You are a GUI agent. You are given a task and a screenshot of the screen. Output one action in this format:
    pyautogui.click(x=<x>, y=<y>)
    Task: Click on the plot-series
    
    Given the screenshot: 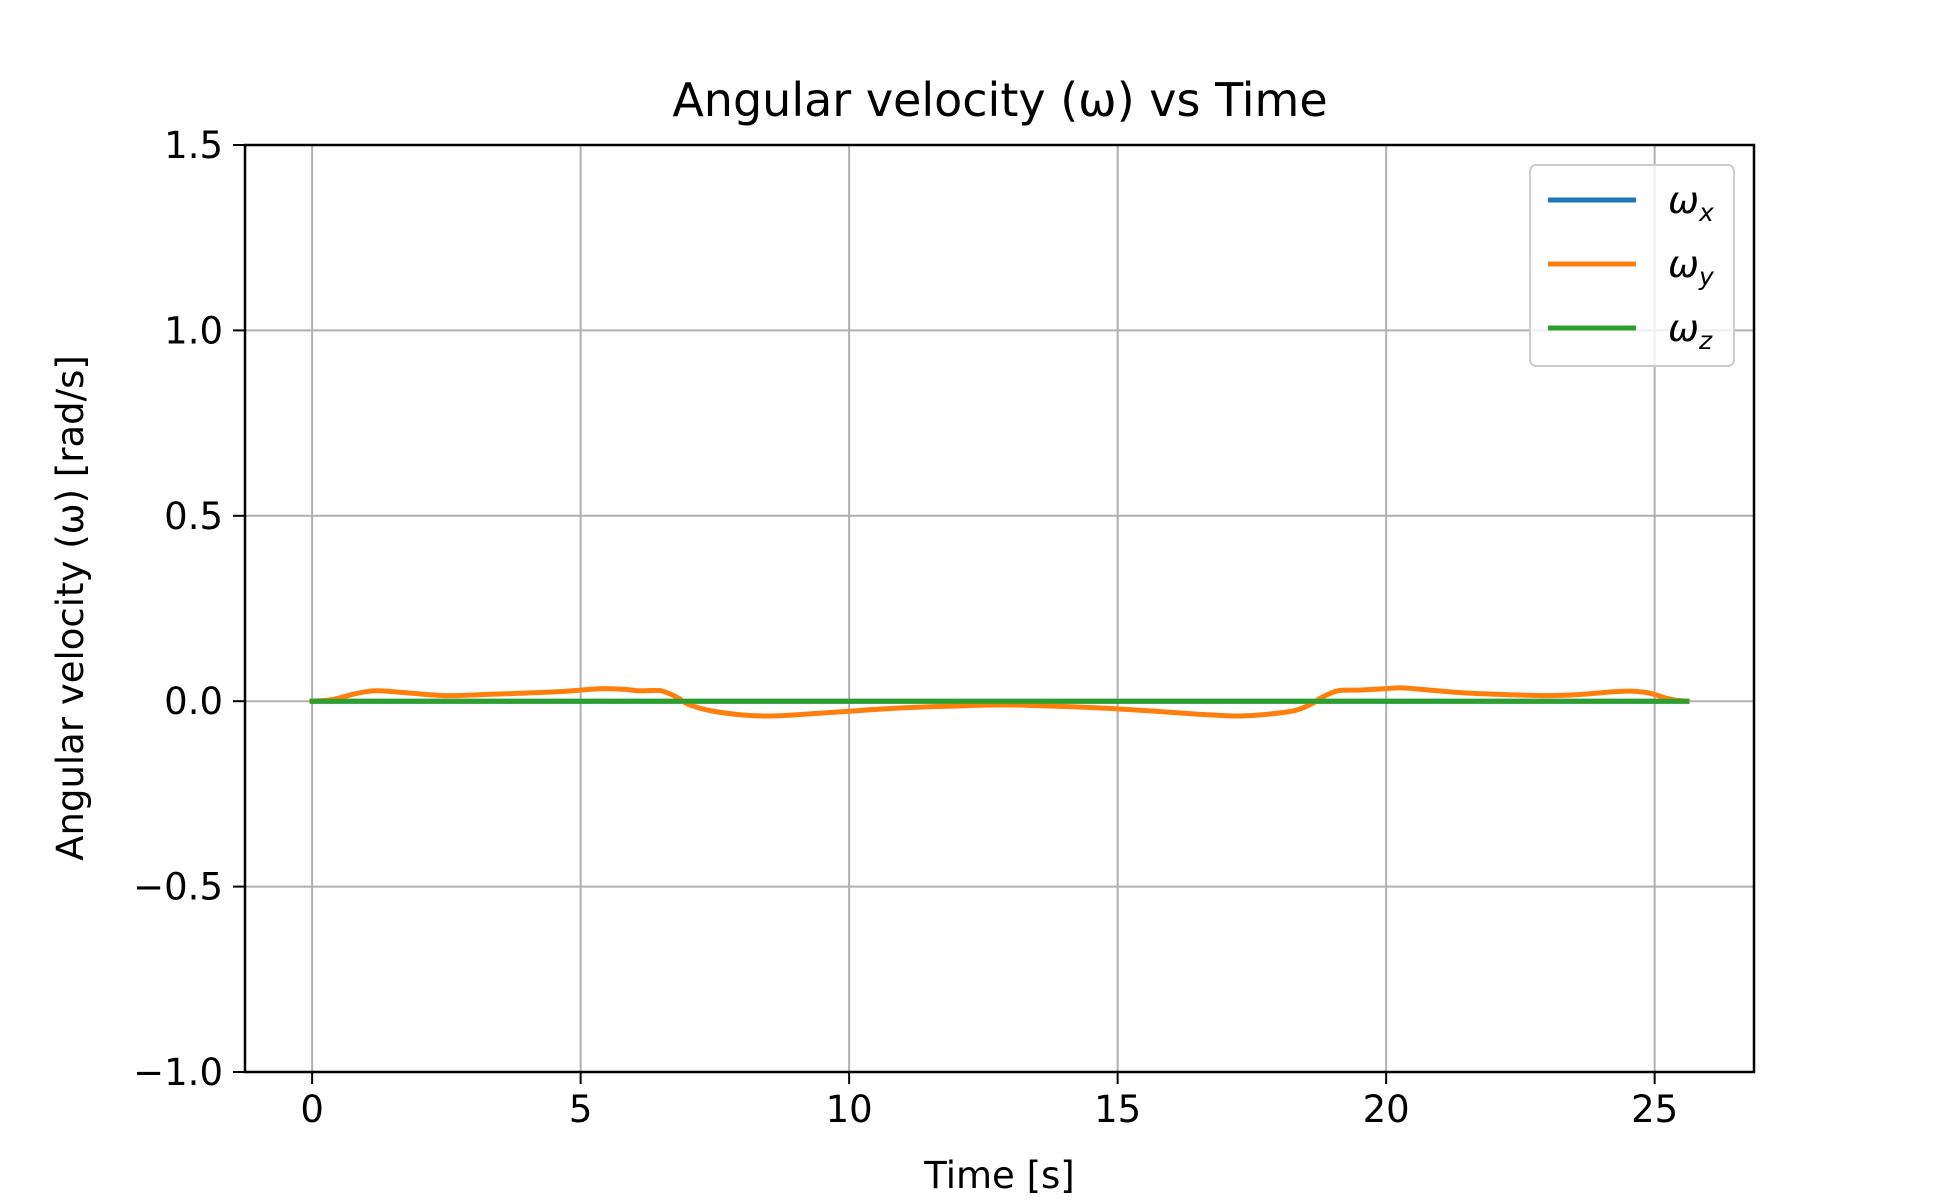 What is the action you would take?
    pyautogui.click(x=999, y=702)
    